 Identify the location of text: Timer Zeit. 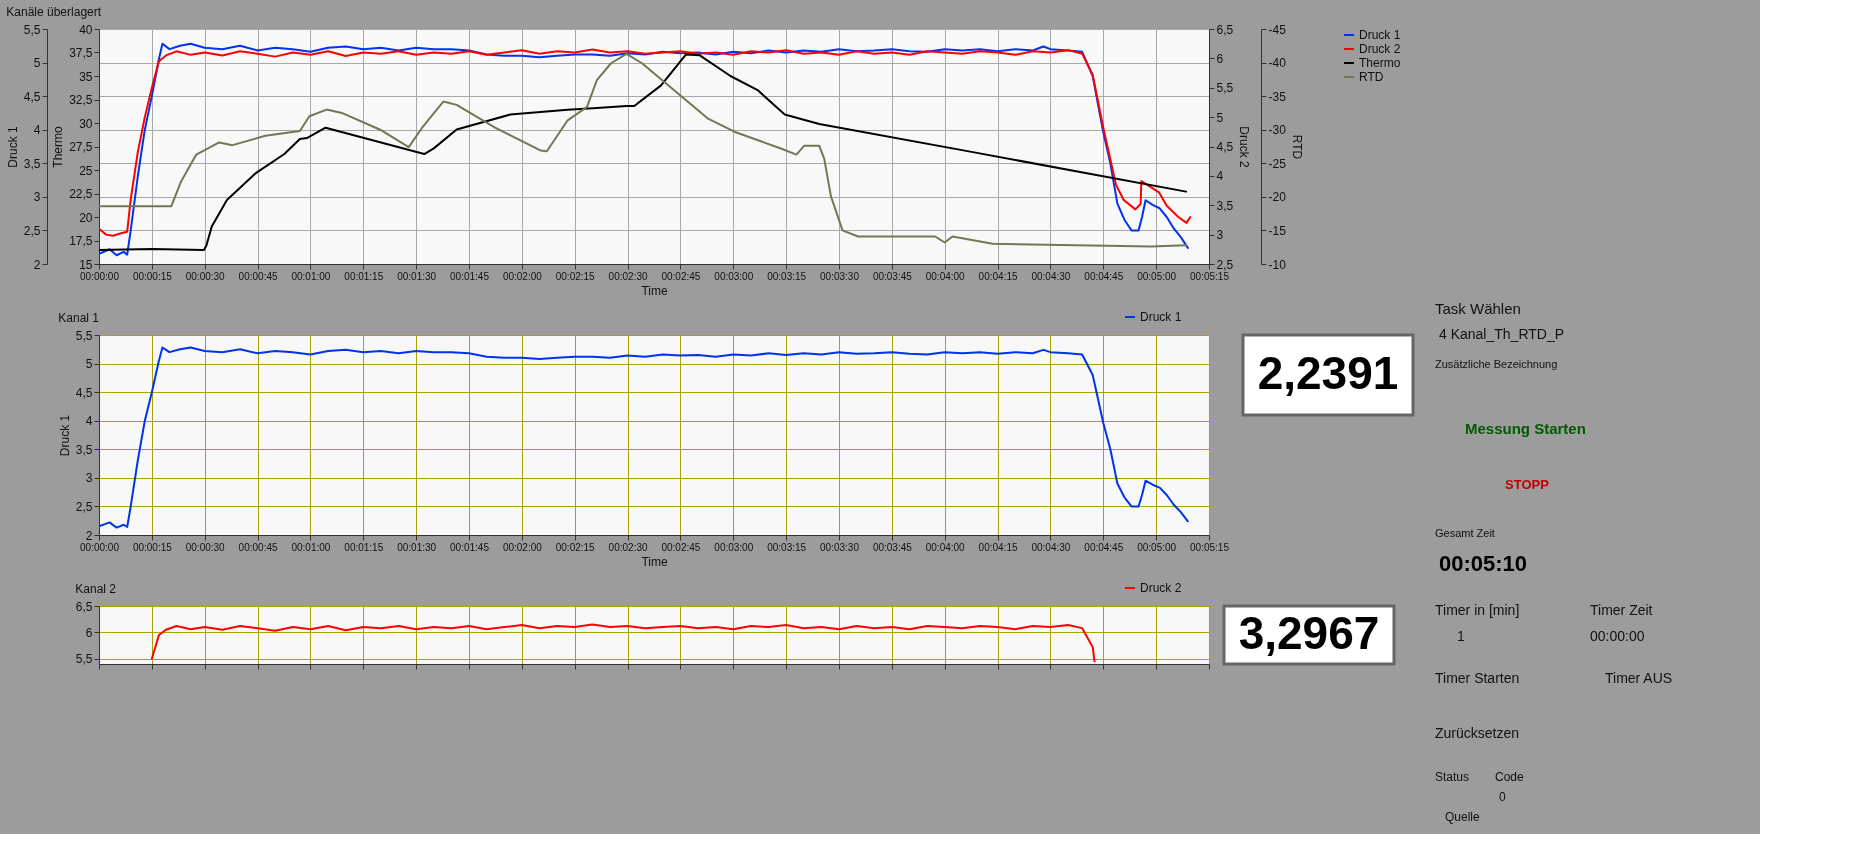
(1621, 610).